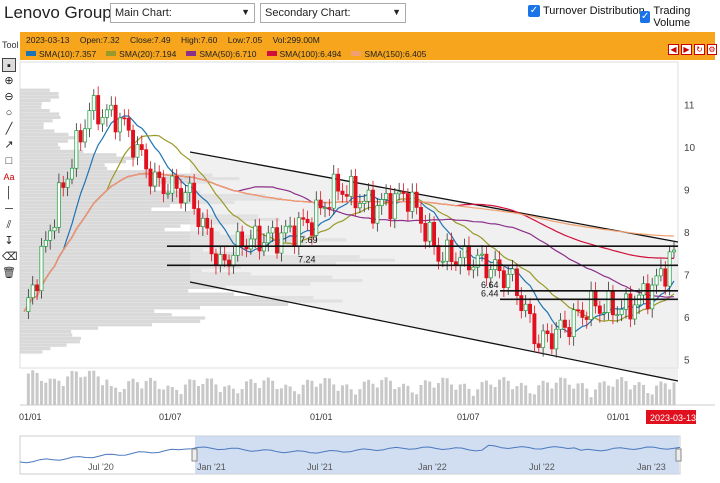  I want to click on measure-icon: ↧, so click(9, 241).